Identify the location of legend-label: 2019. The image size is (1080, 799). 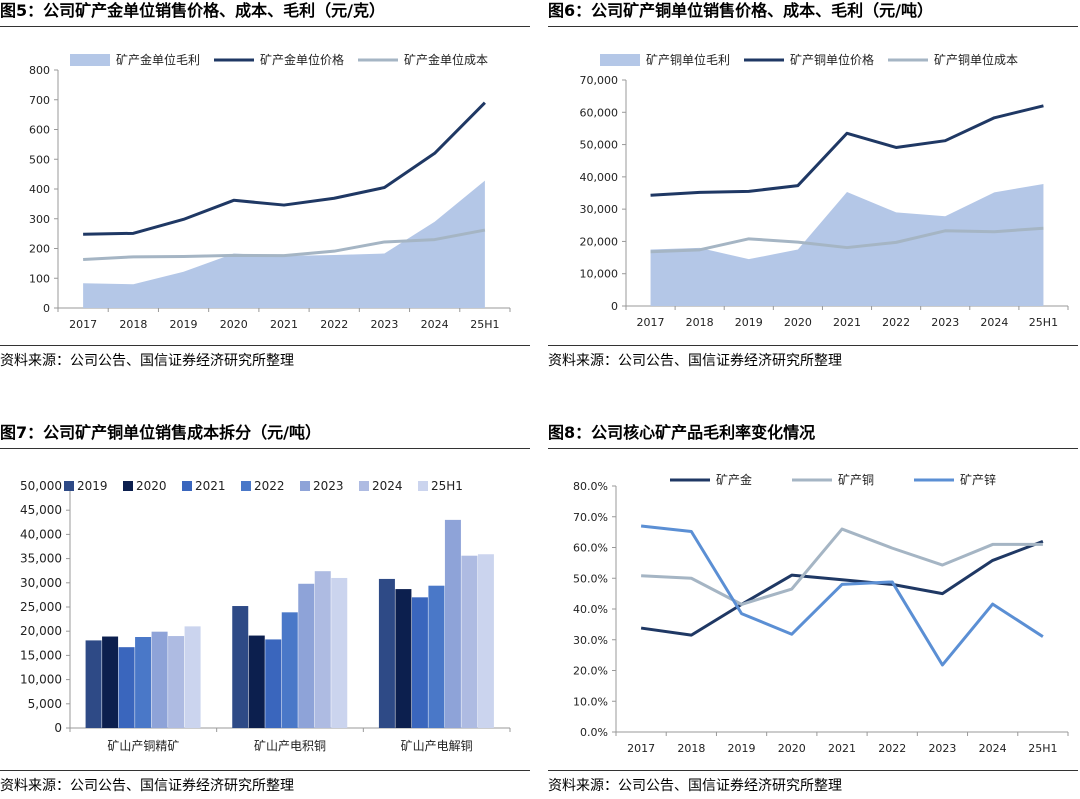
(92, 486).